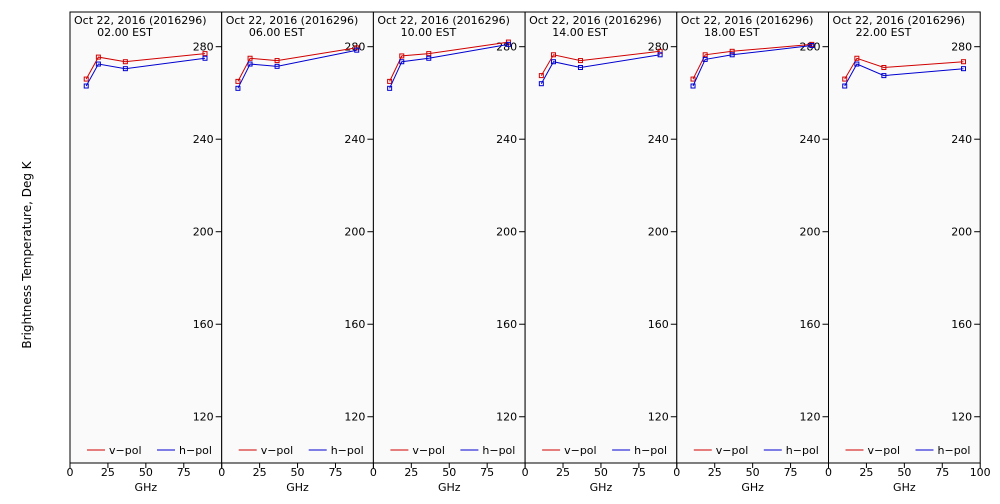 This screenshot has height=504, width=1000. What do you see at coordinates (732, 32) in the screenshot?
I see `panel-subtitle: 18.00 EST` at bounding box center [732, 32].